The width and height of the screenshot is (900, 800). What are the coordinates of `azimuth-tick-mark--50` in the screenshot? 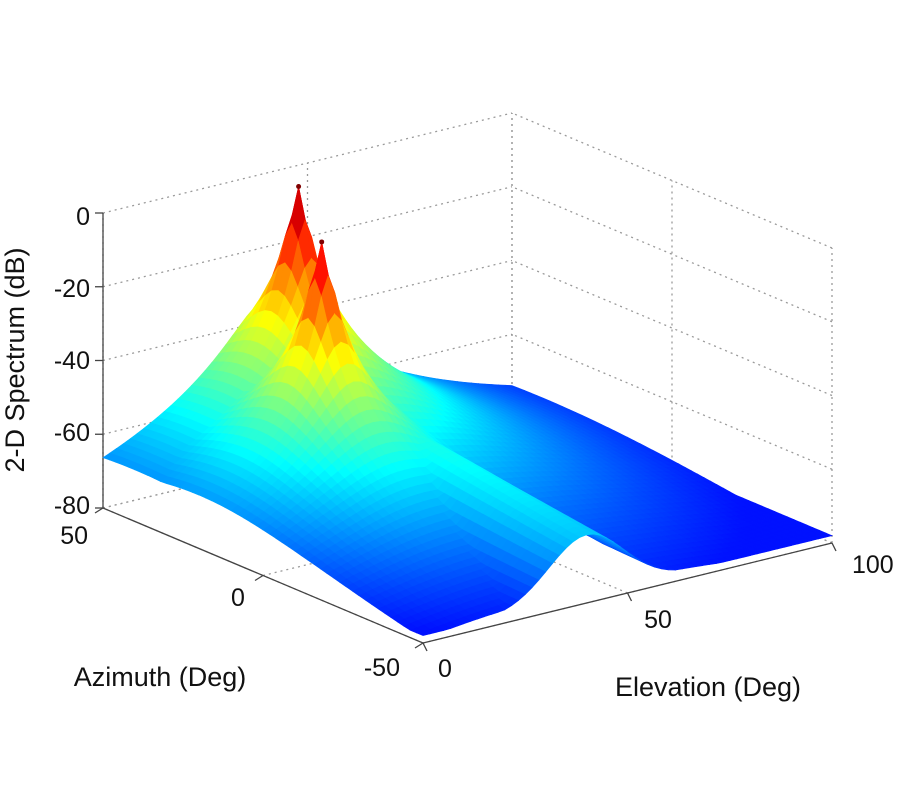 It's located at (419, 645).